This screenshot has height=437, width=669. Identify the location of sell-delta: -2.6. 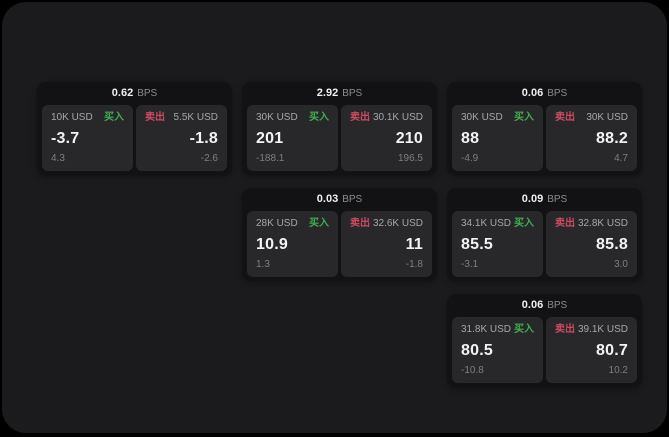
(209, 158).